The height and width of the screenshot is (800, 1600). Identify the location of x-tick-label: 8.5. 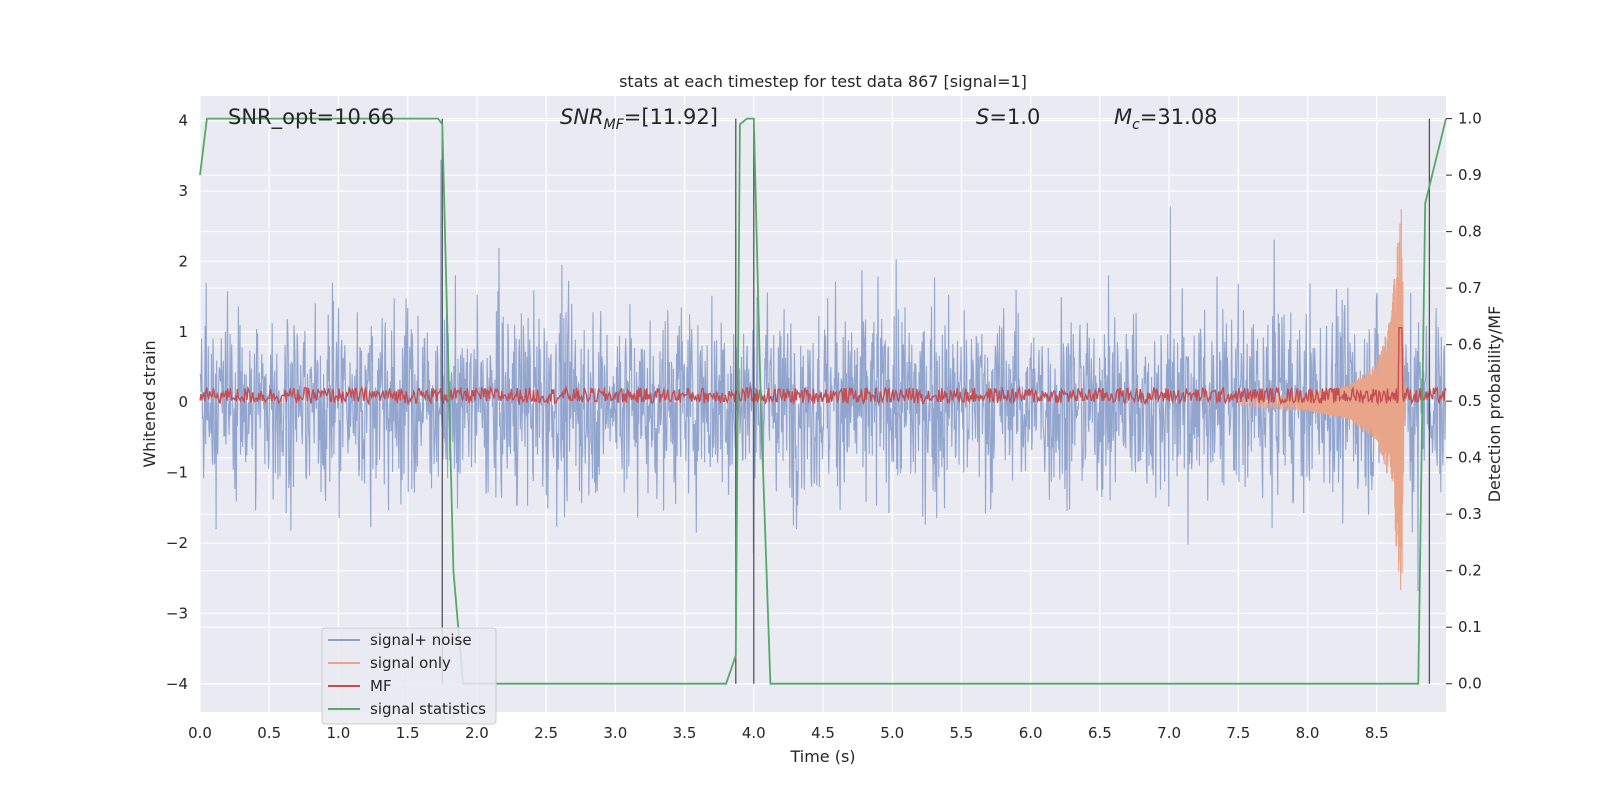
(1377, 733).